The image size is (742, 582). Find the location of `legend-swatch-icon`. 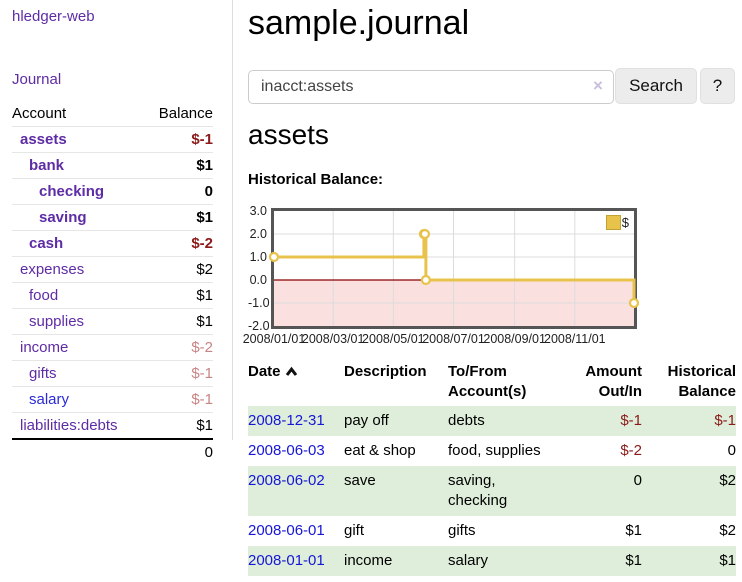

legend-swatch-icon is located at coordinates (613, 222).